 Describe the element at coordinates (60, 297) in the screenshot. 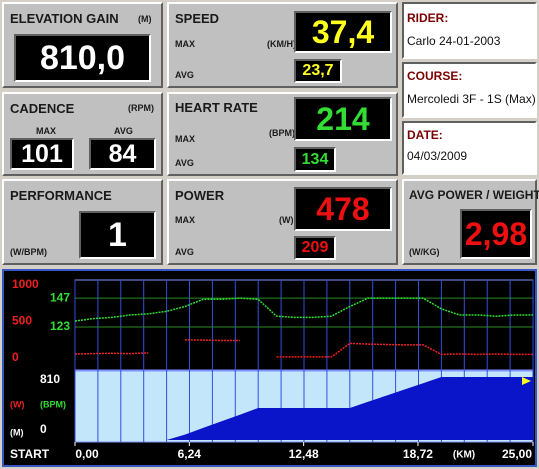

I see `y-tick-label: 147` at that location.